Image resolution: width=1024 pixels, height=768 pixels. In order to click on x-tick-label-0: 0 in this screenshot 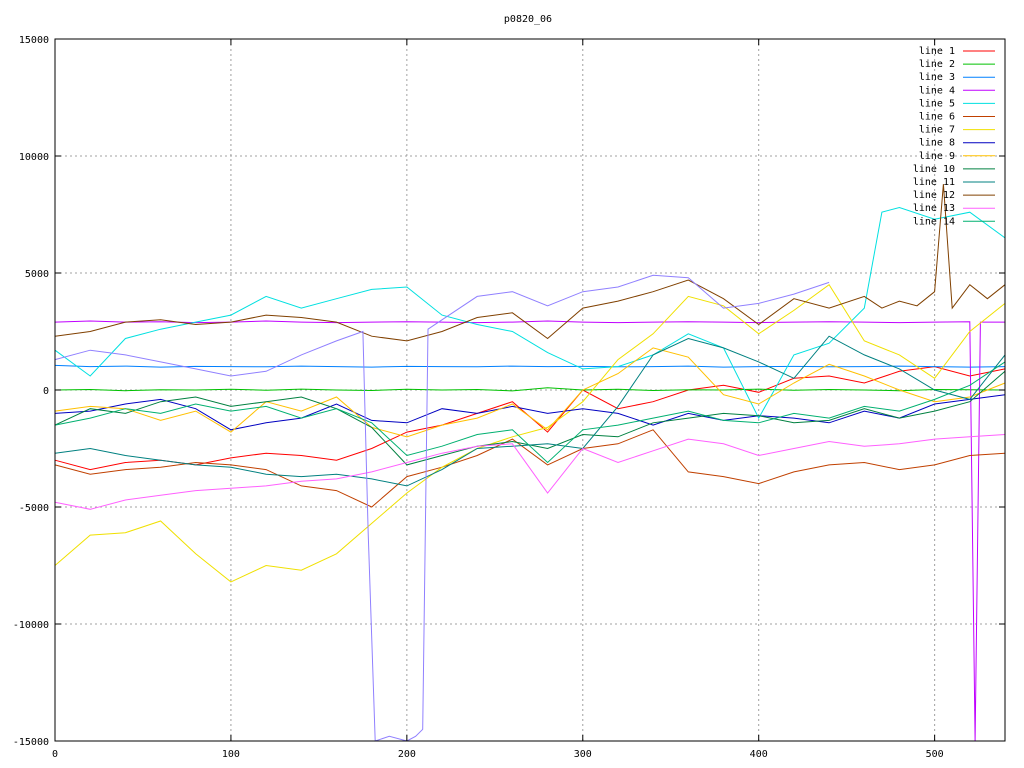, I will do `click(55, 754)`.